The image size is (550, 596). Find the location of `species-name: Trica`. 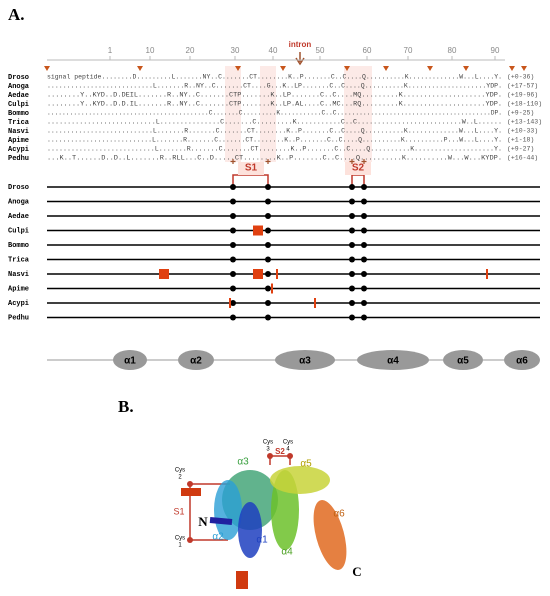

species-name: Trica is located at coordinates (19, 123).